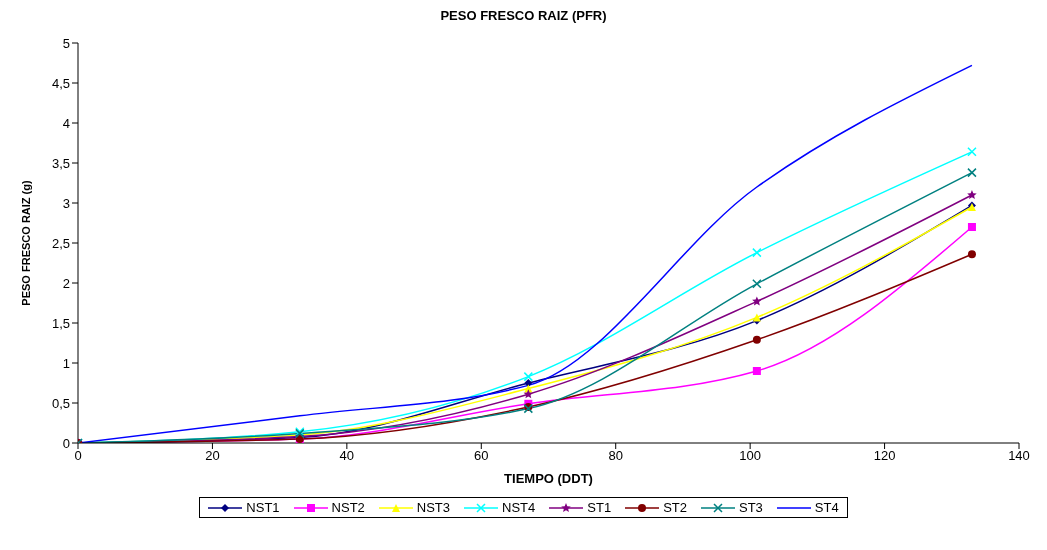 The width and height of the screenshot is (1047, 550). Describe the element at coordinates (66, 363) in the screenshot. I see `y-tick-label: 1` at that location.